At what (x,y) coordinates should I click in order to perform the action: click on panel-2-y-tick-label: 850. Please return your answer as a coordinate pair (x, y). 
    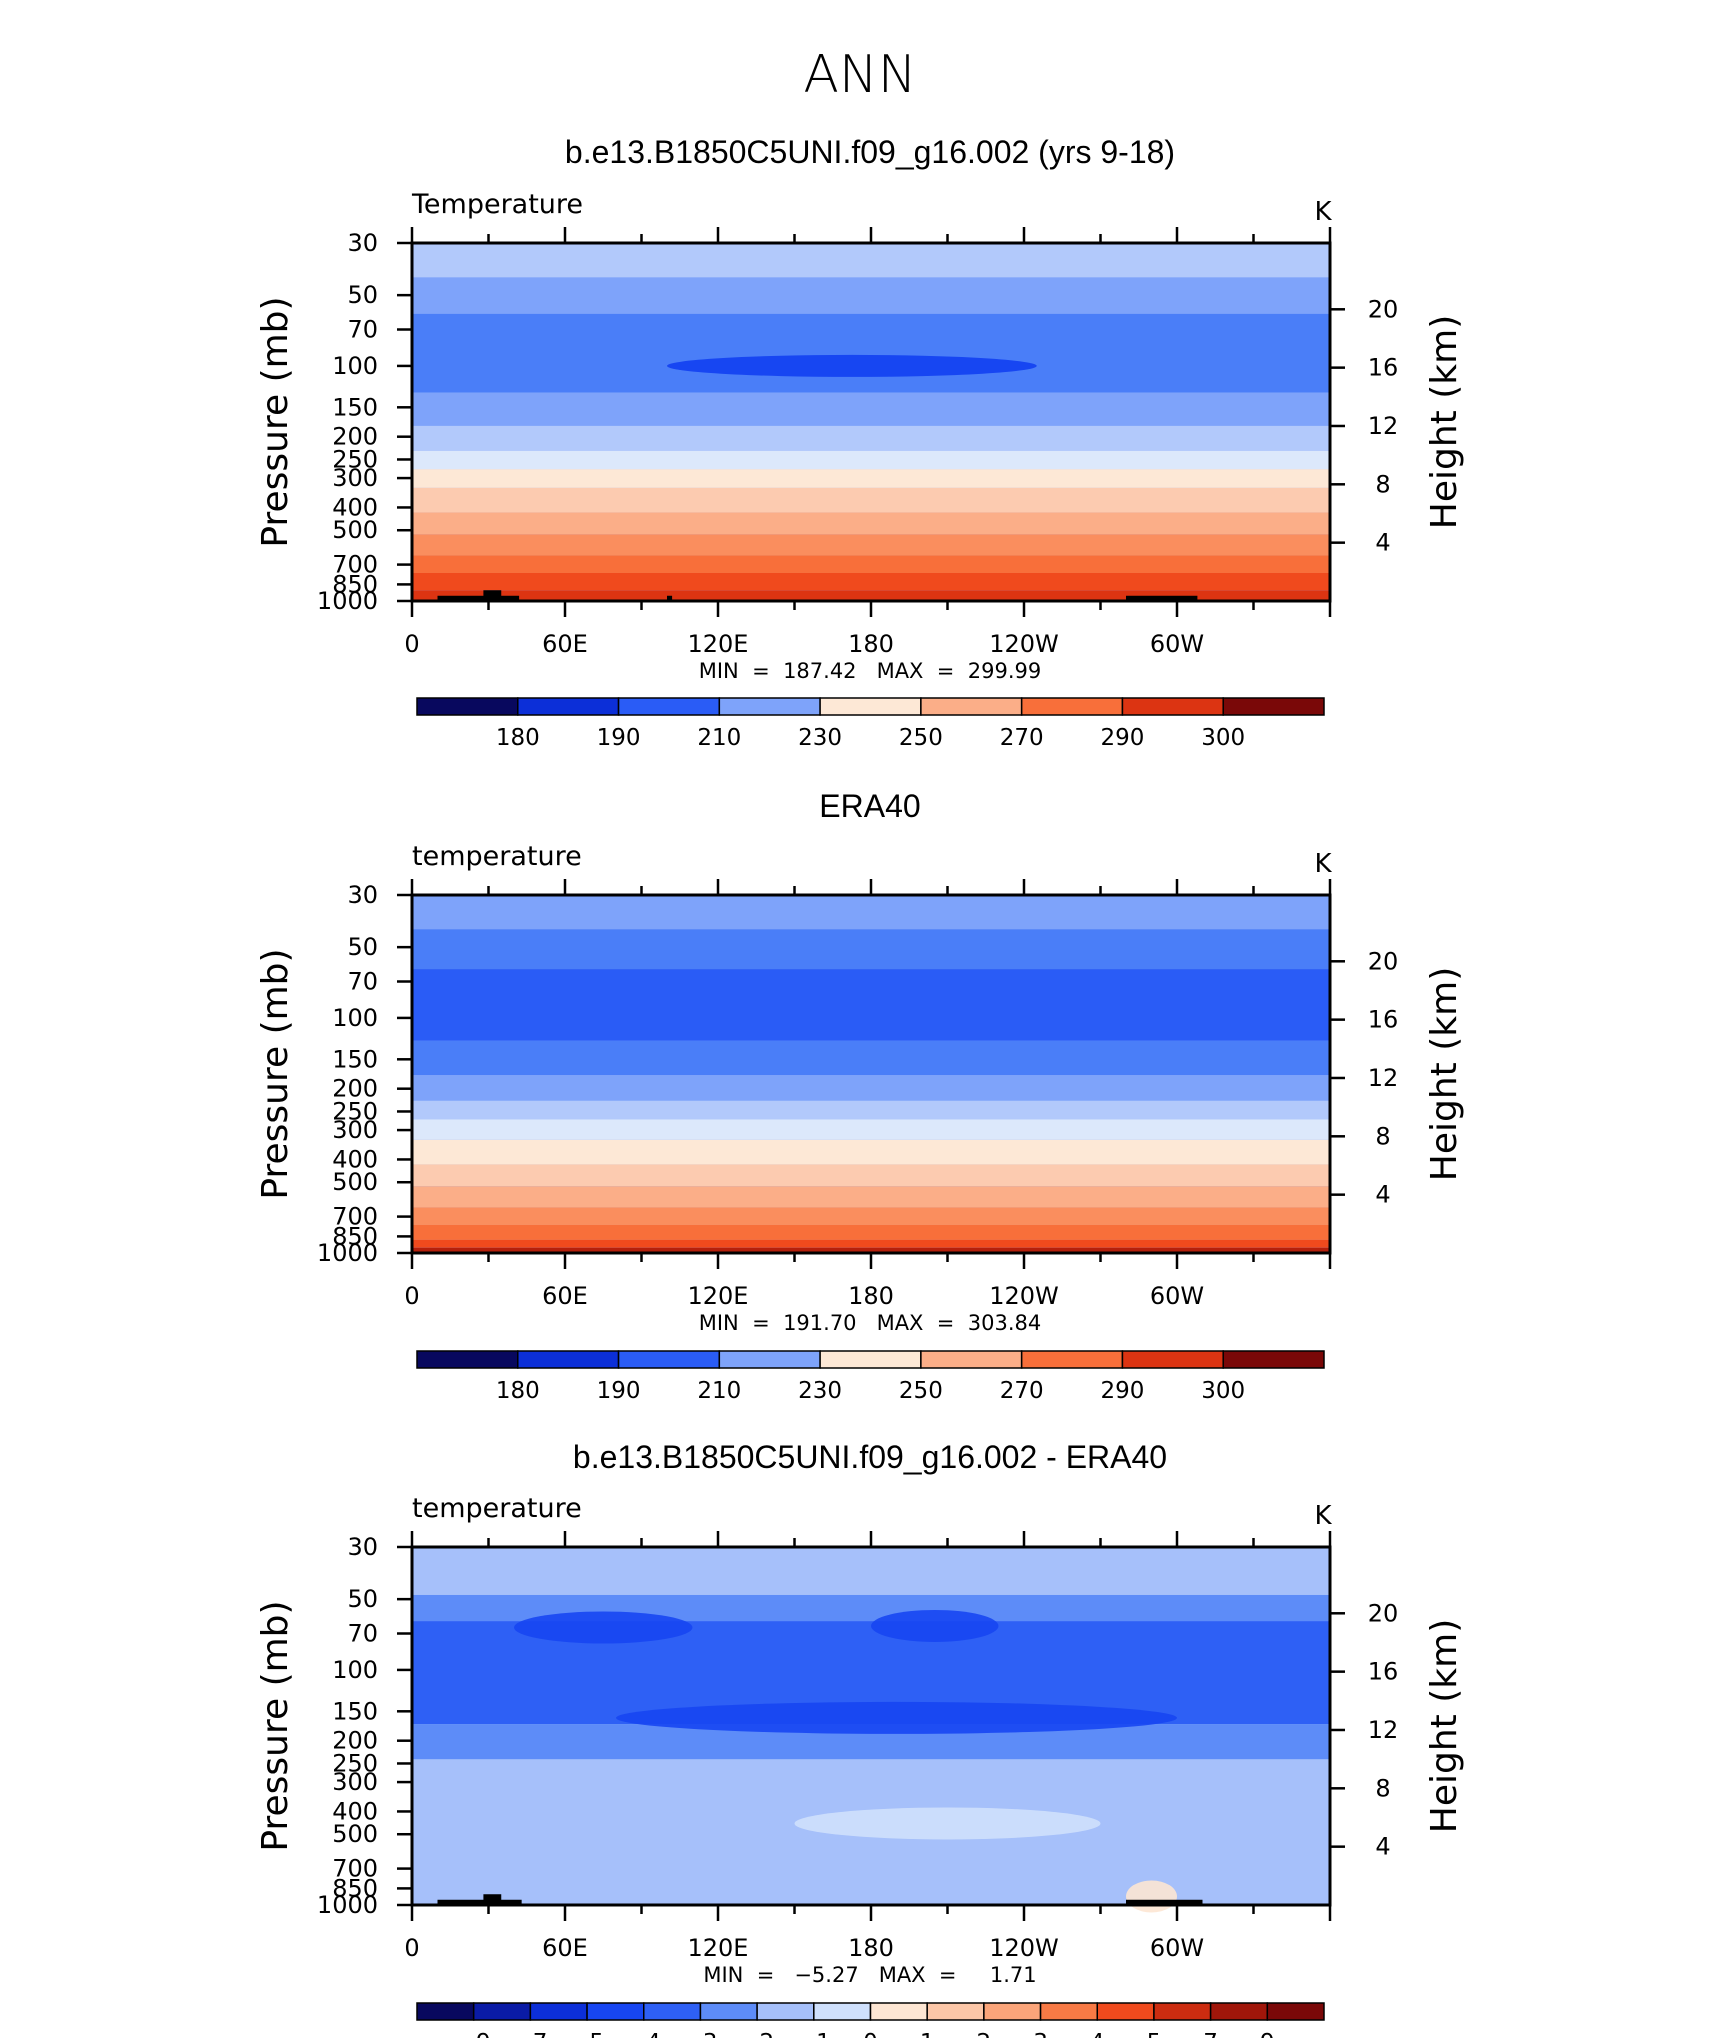
    Looking at the image, I should click on (355, 1236).